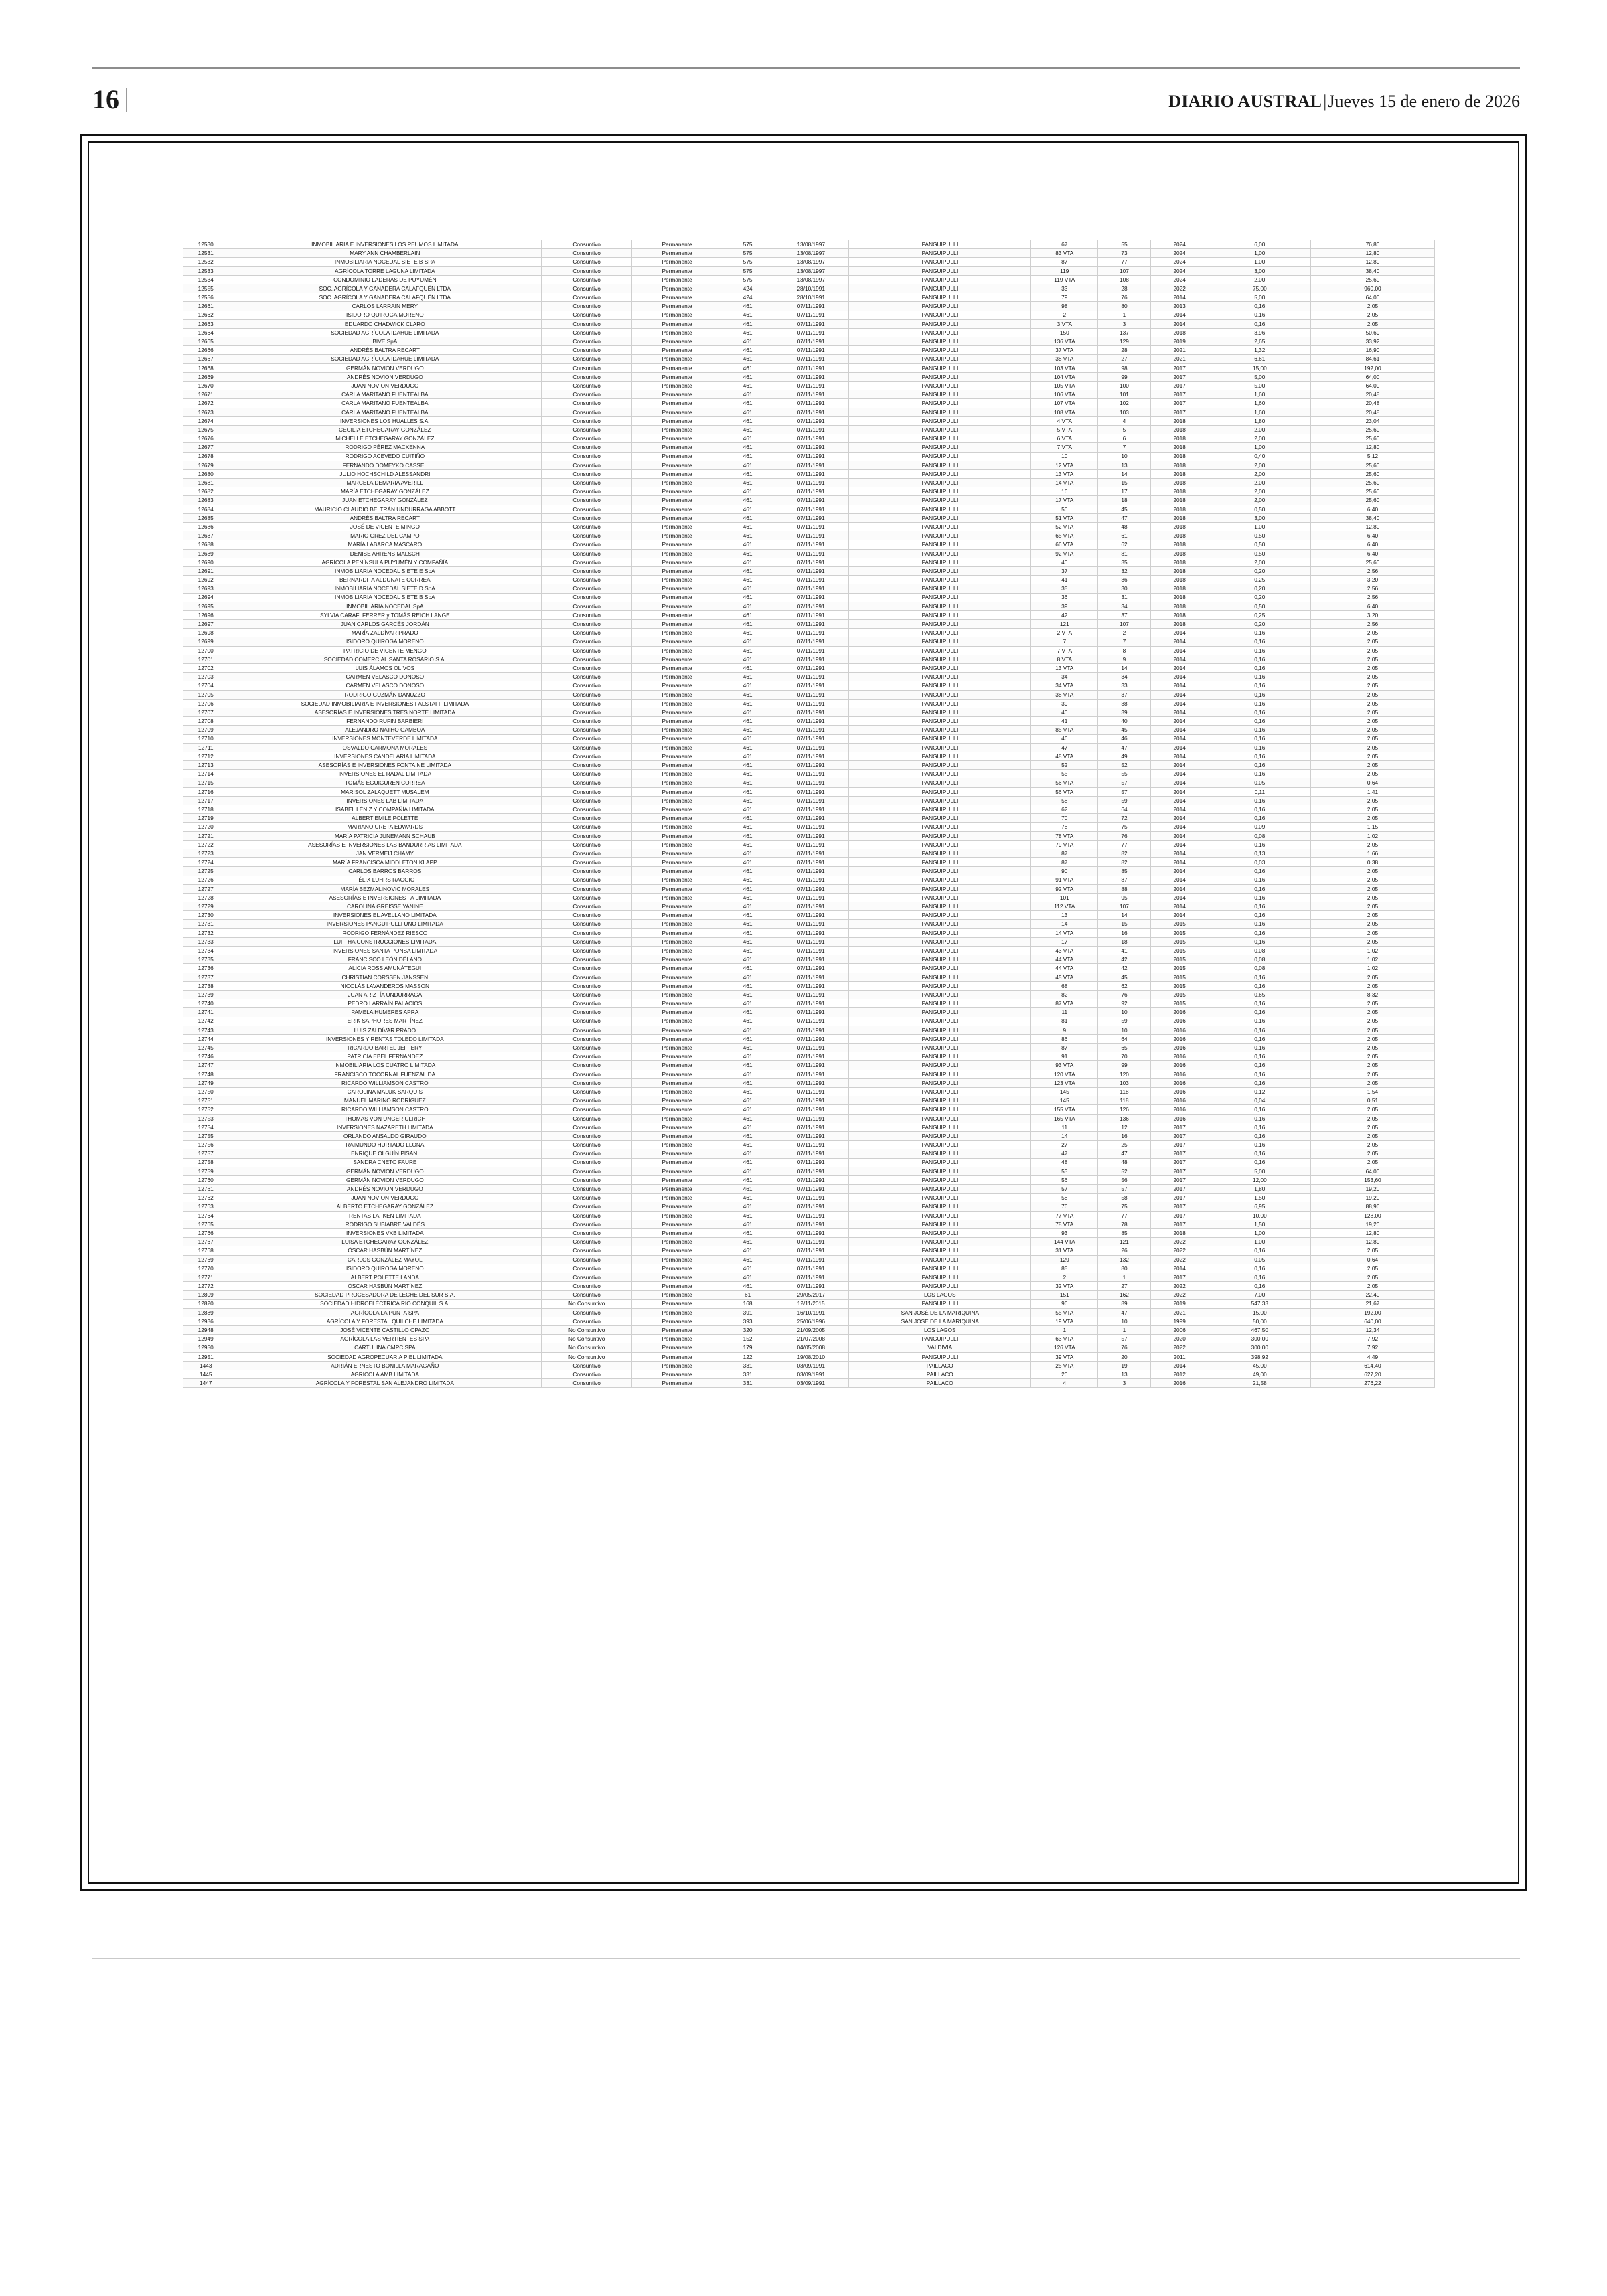 This screenshot has width=1607, height=2296. What do you see at coordinates (205, 509) in the screenshot?
I see `cell-id: 12684` at bounding box center [205, 509].